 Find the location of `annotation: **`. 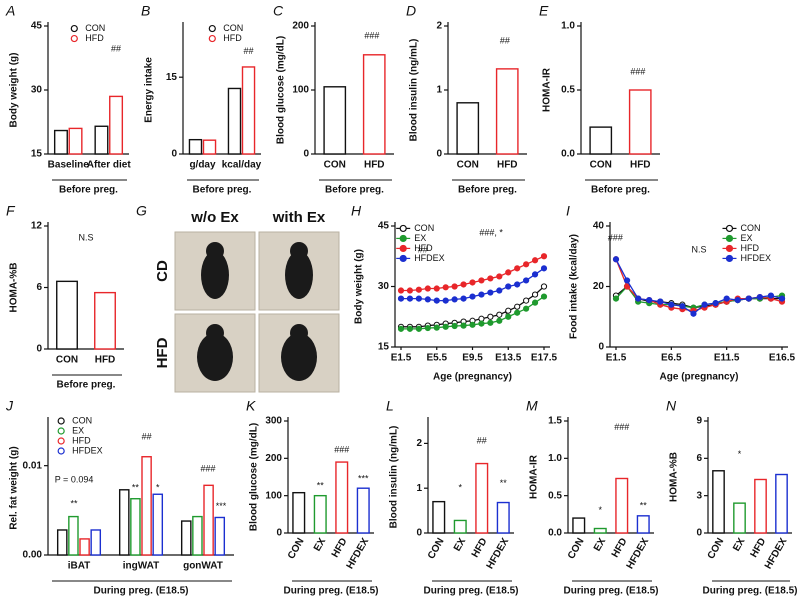

annotation: ** is located at coordinates (75, 503).